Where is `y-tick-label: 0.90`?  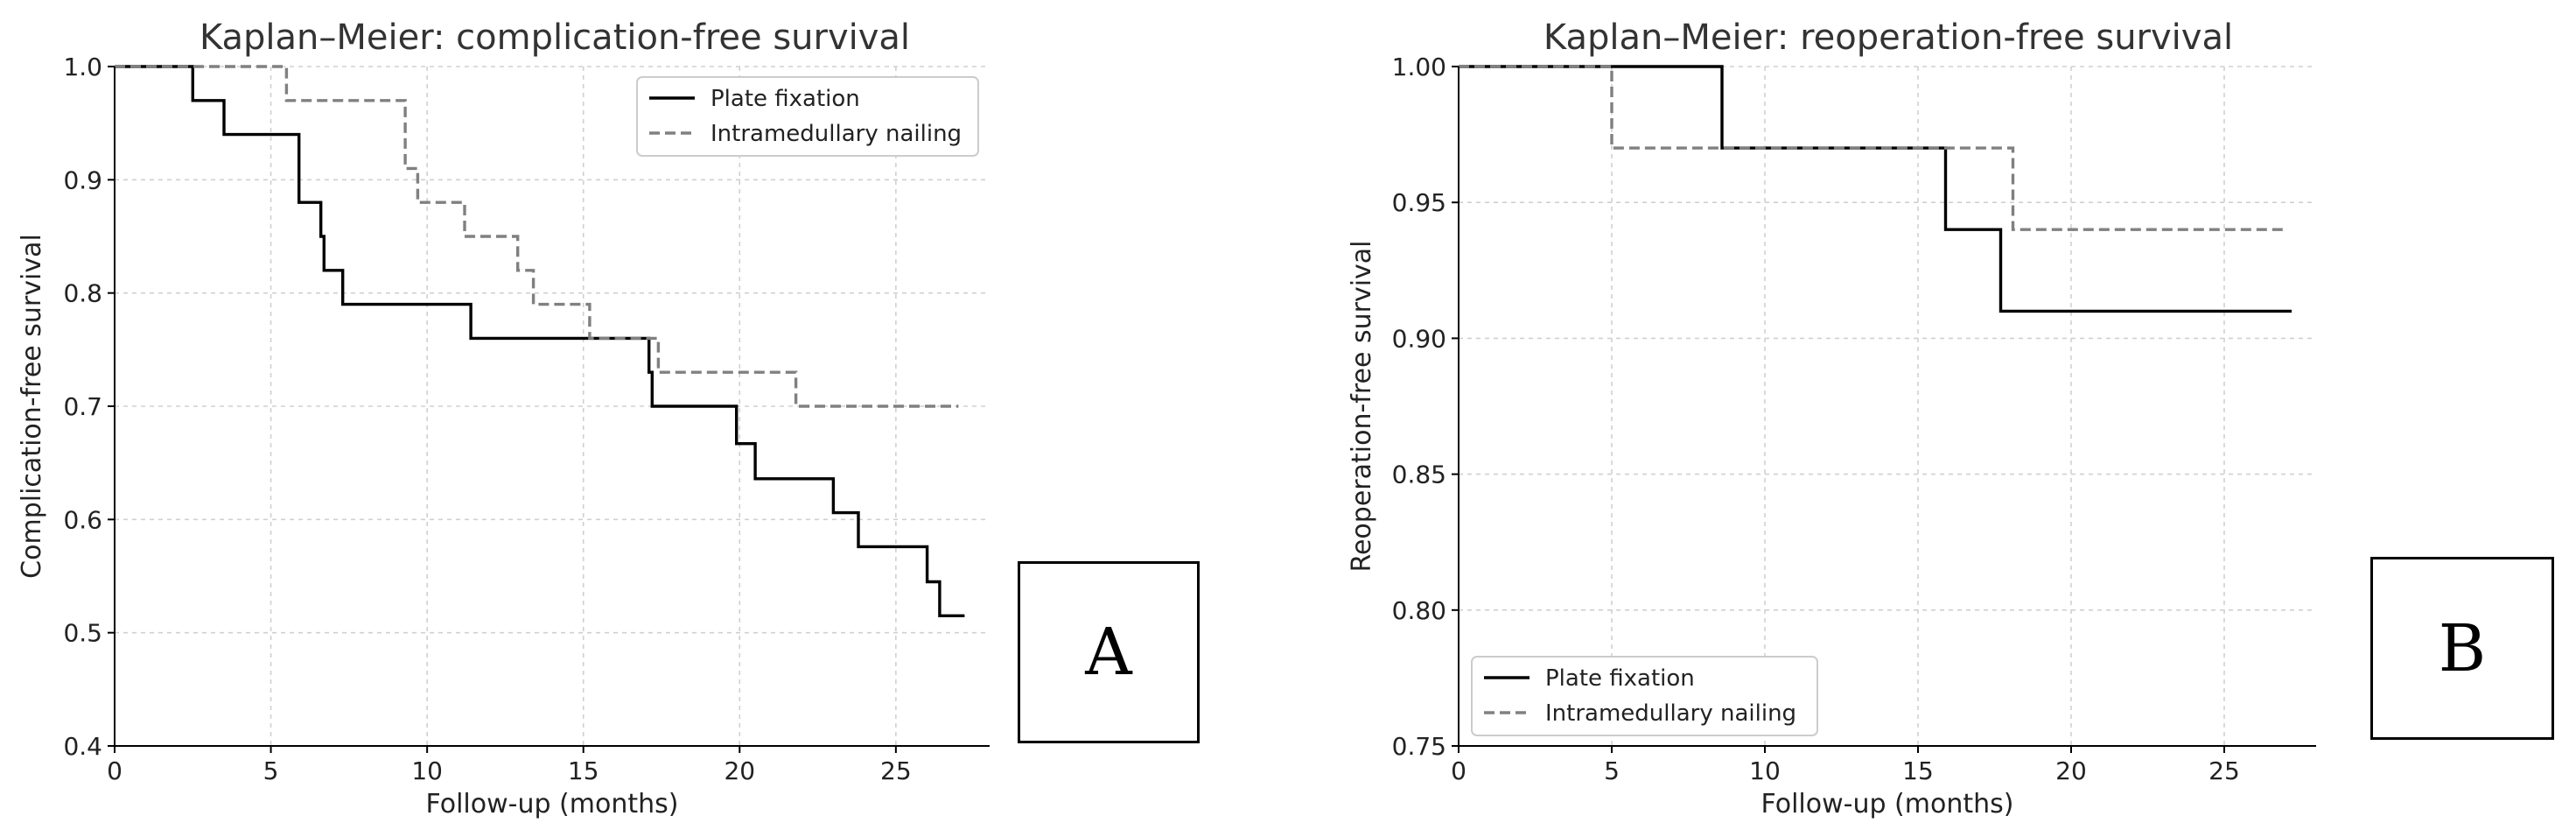
y-tick-label: 0.90 is located at coordinates (1419, 338).